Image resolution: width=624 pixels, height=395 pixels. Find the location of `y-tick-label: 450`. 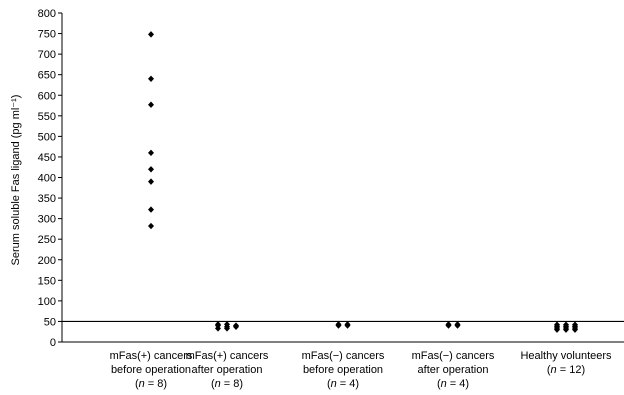

y-tick-label: 450 is located at coordinates (47, 158).